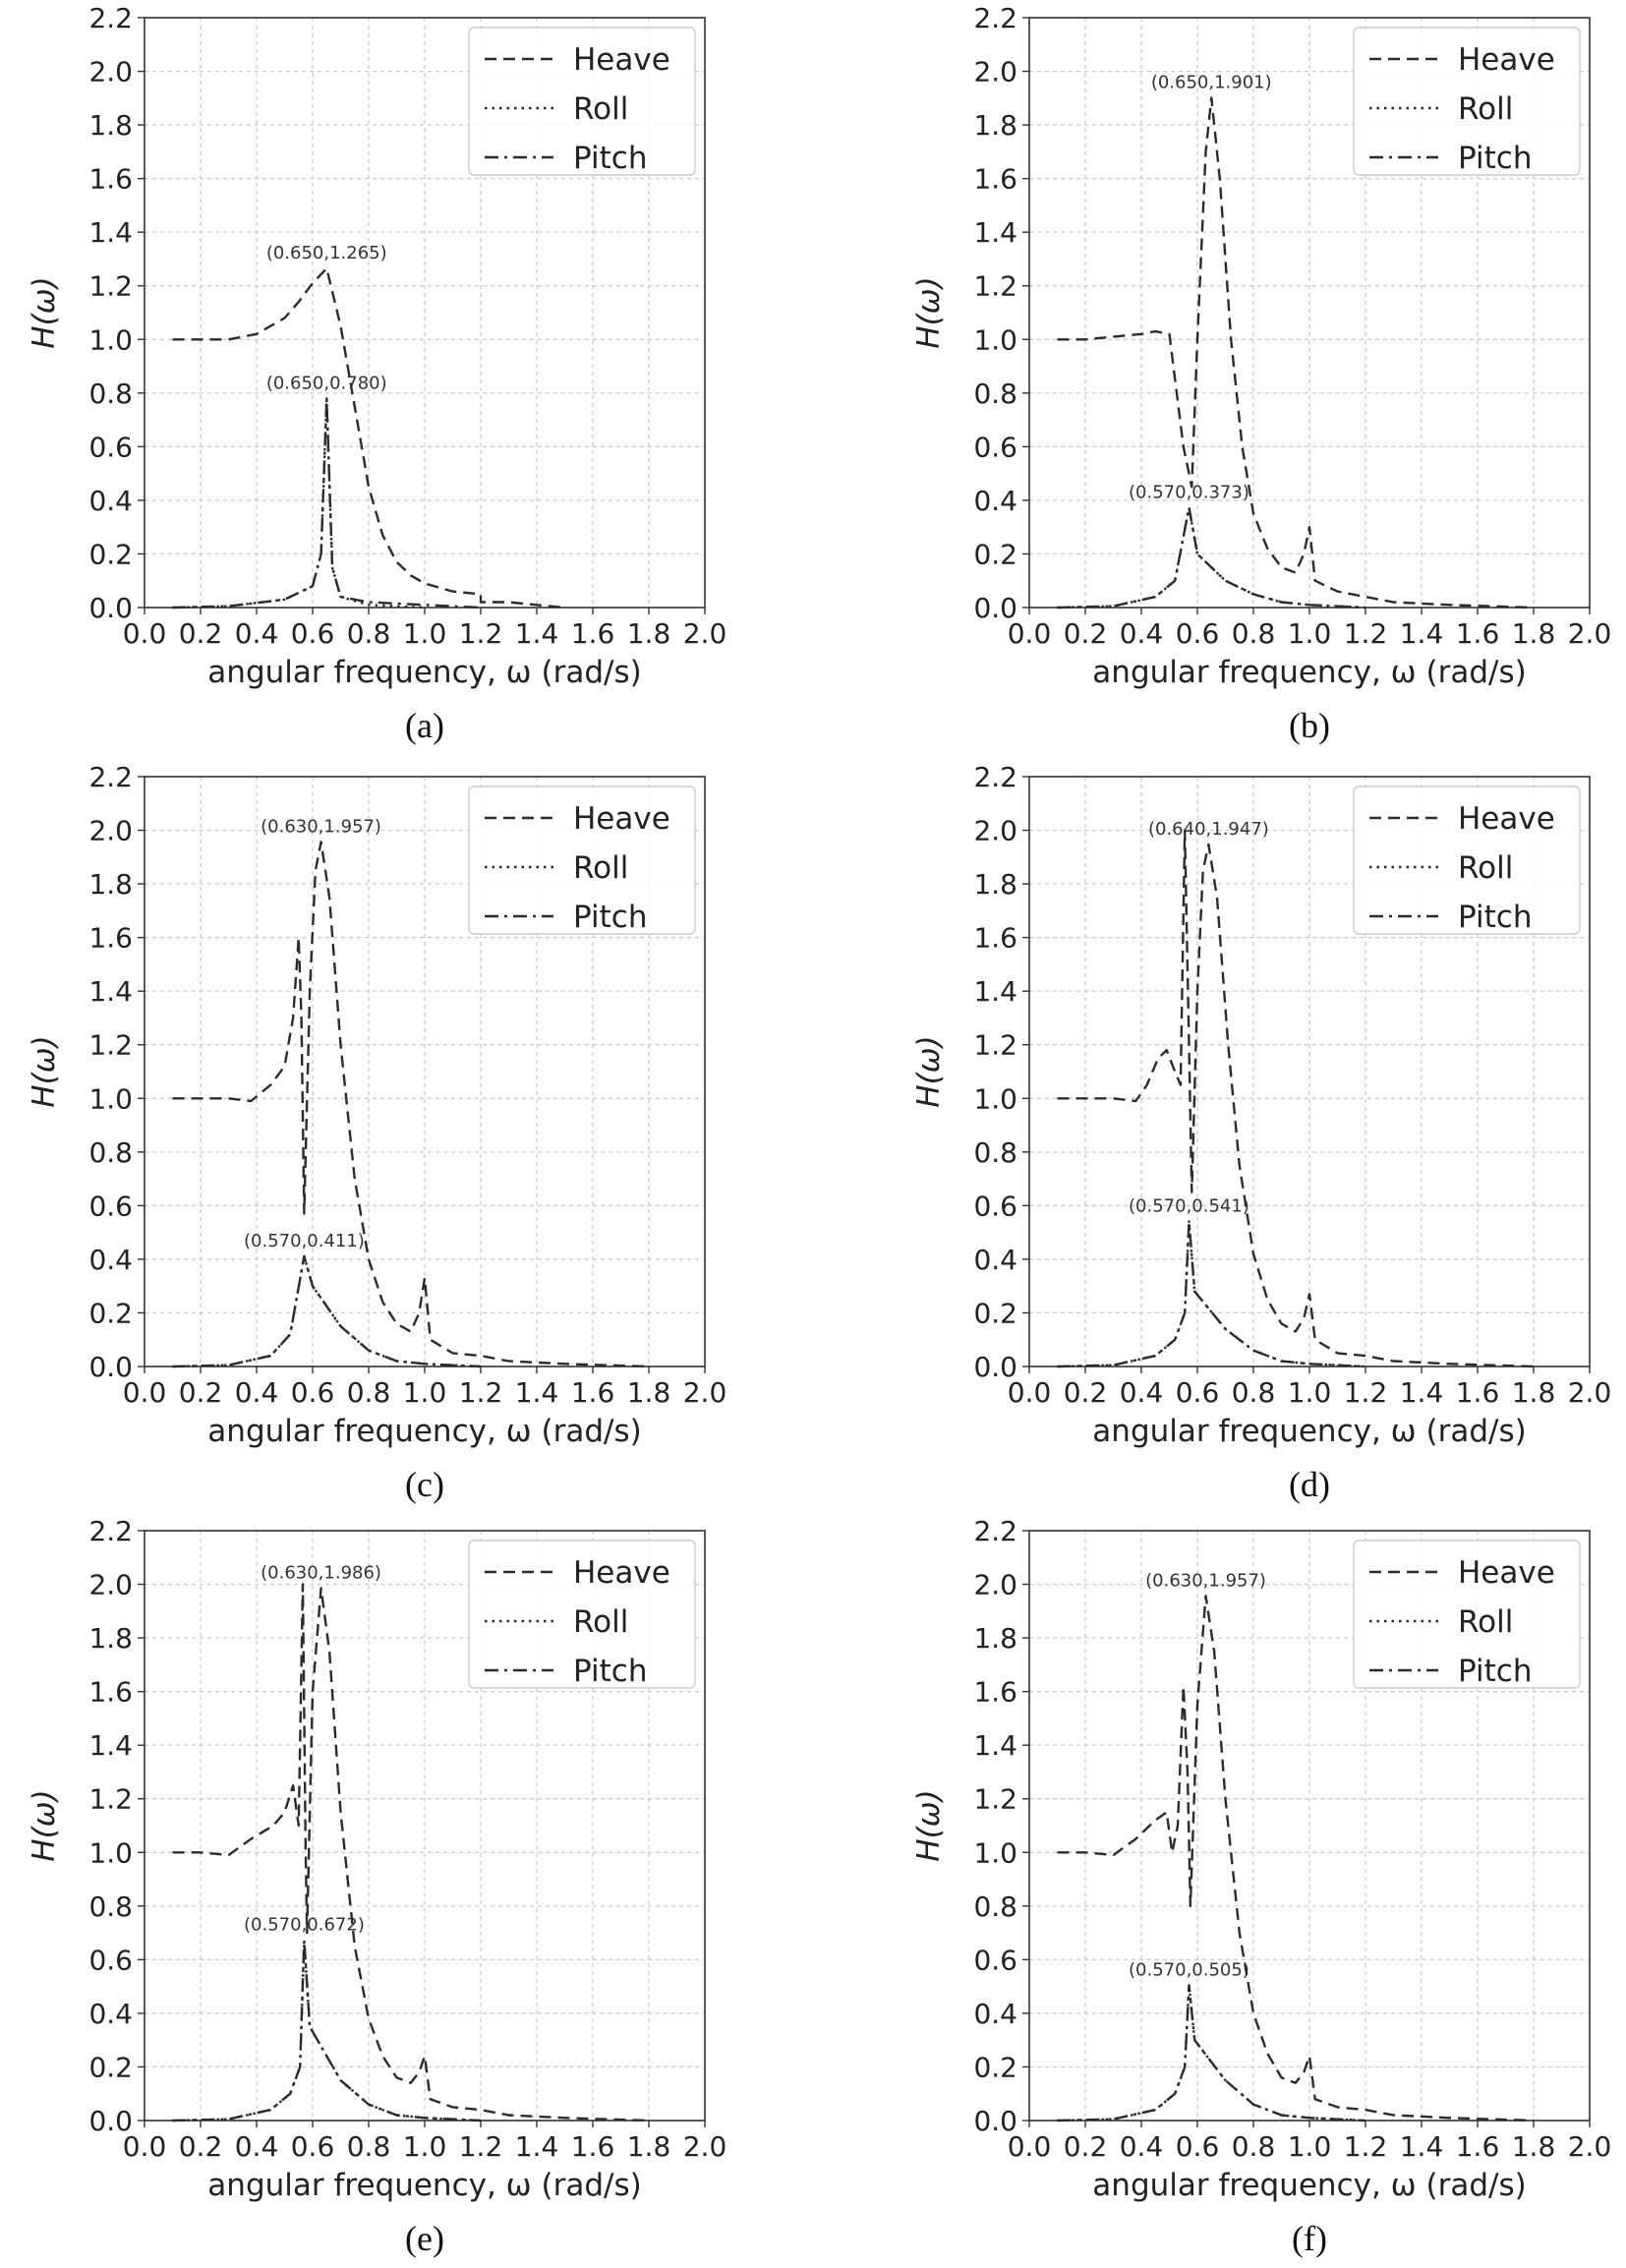 The width and height of the screenshot is (1626, 2268). Describe the element at coordinates (481, 1392) in the screenshot. I see `x-tick-label: 1.2` at that location.